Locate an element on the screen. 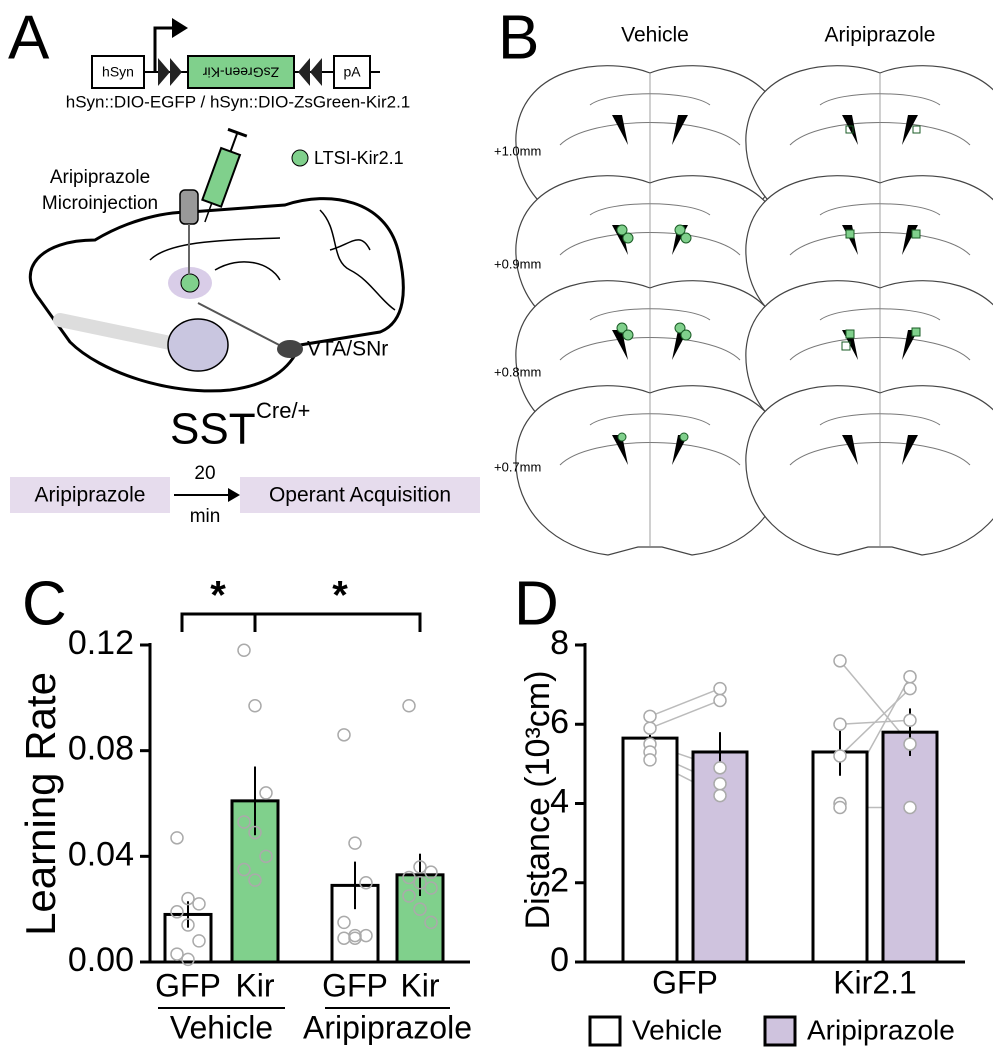 Image resolution: width=993 pixels, height=1050 pixels. y-tick-label: 2 is located at coordinates (559, 881).